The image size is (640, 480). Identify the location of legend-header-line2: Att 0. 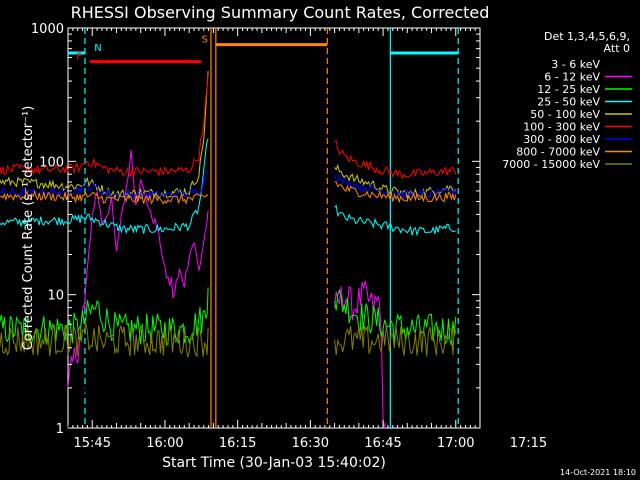
(617, 48).